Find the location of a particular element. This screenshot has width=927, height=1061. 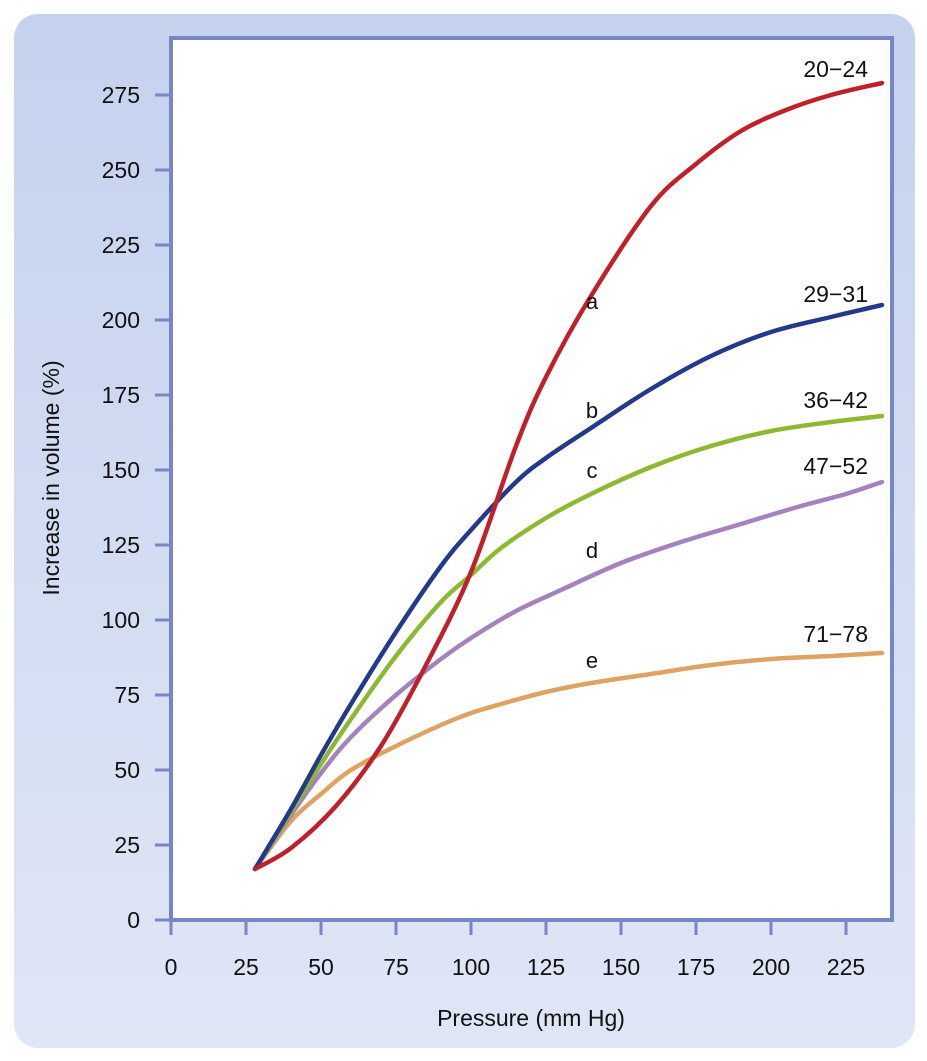

x-tick-label: 200 is located at coordinates (771, 967).